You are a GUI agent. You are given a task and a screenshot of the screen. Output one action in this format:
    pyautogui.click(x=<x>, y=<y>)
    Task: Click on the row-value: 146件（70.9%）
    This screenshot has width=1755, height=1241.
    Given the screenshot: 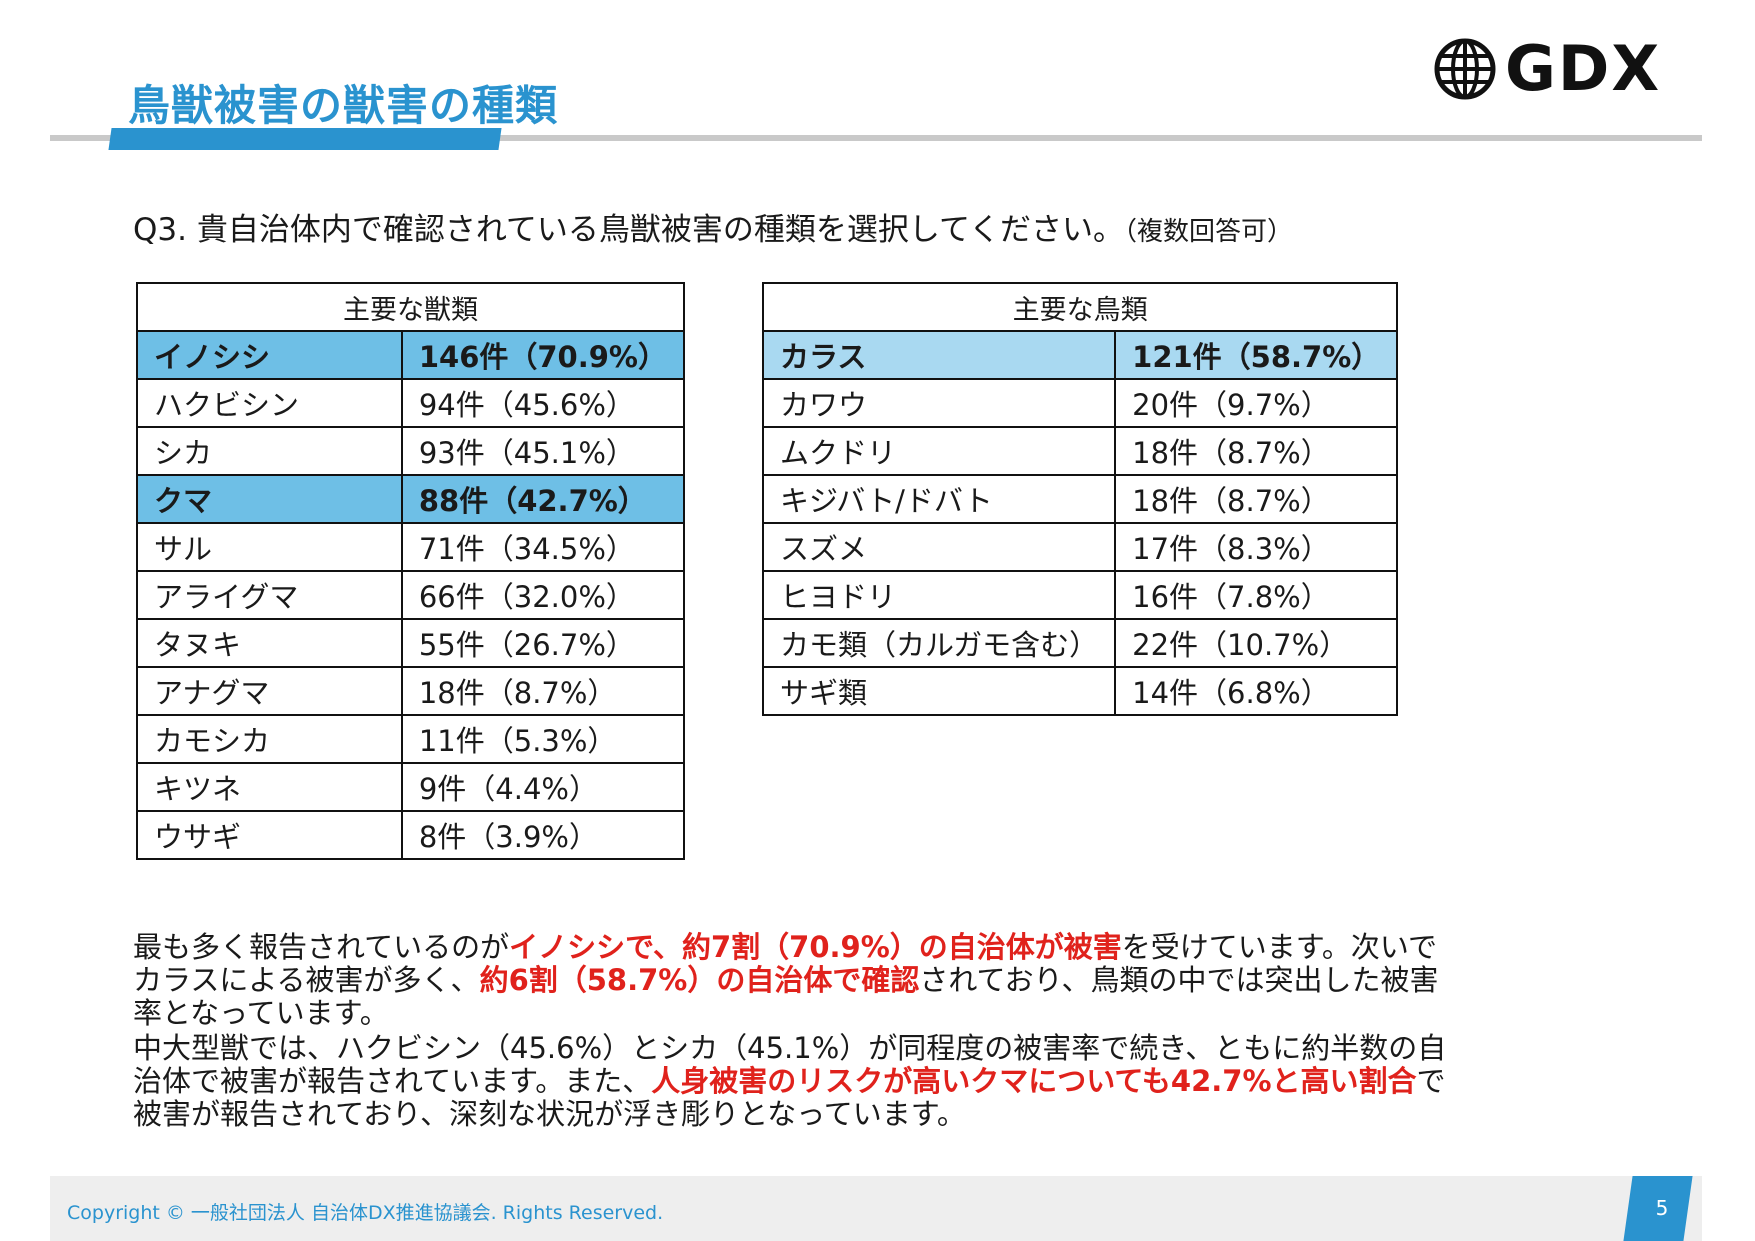 What is the action you would take?
    pyautogui.click(x=543, y=355)
    